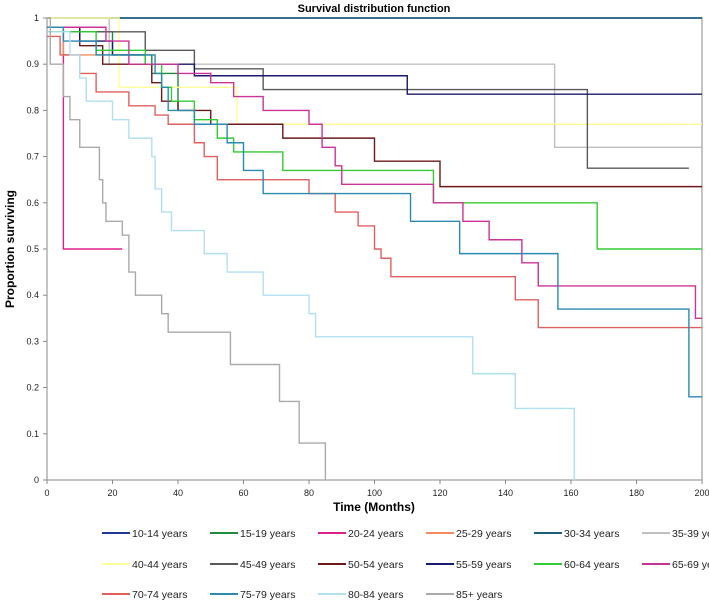 The image size is (709, 601). I want to click on legend-label: 75-79 years, so click(267, 595).